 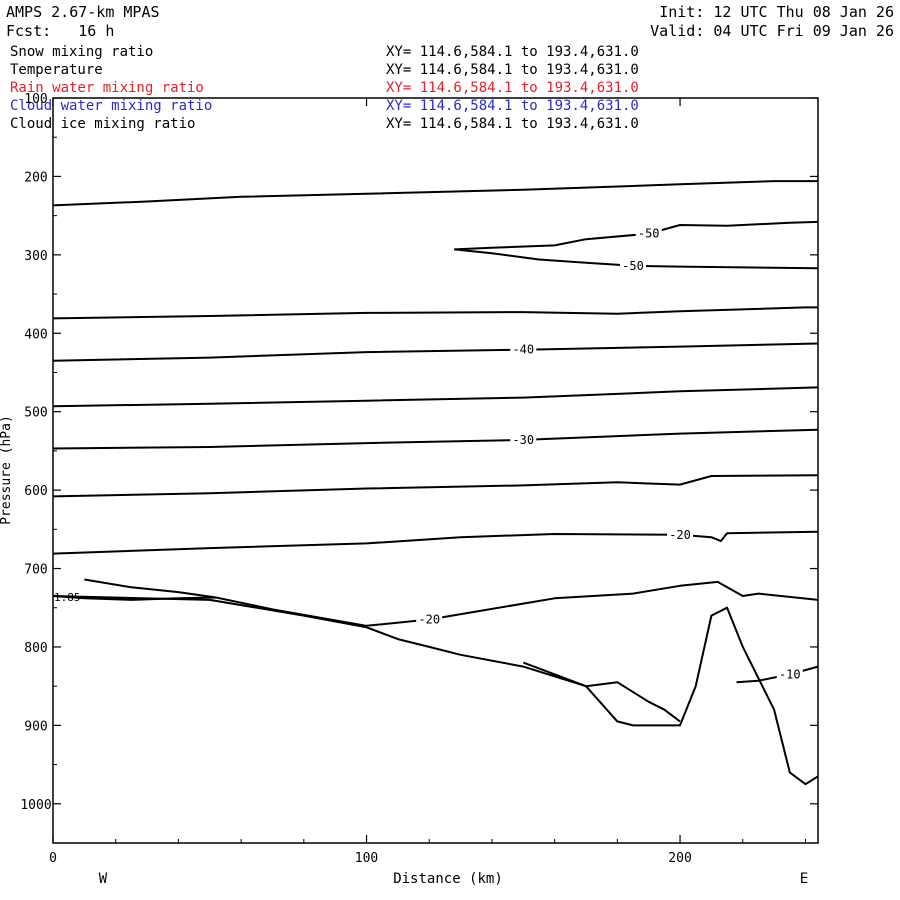 I want to click on contour-label-9: -20, so click(x=429, y=620).